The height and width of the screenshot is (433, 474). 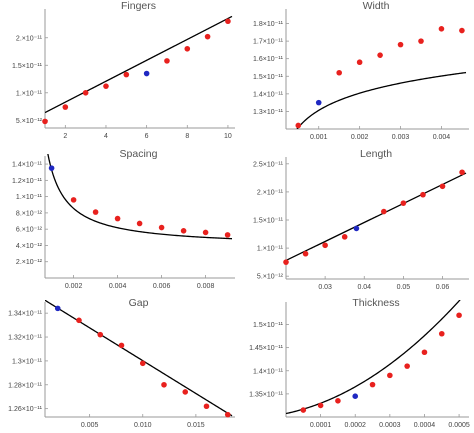 I want to click on chart-title: Width, so click(x=376, y=6).